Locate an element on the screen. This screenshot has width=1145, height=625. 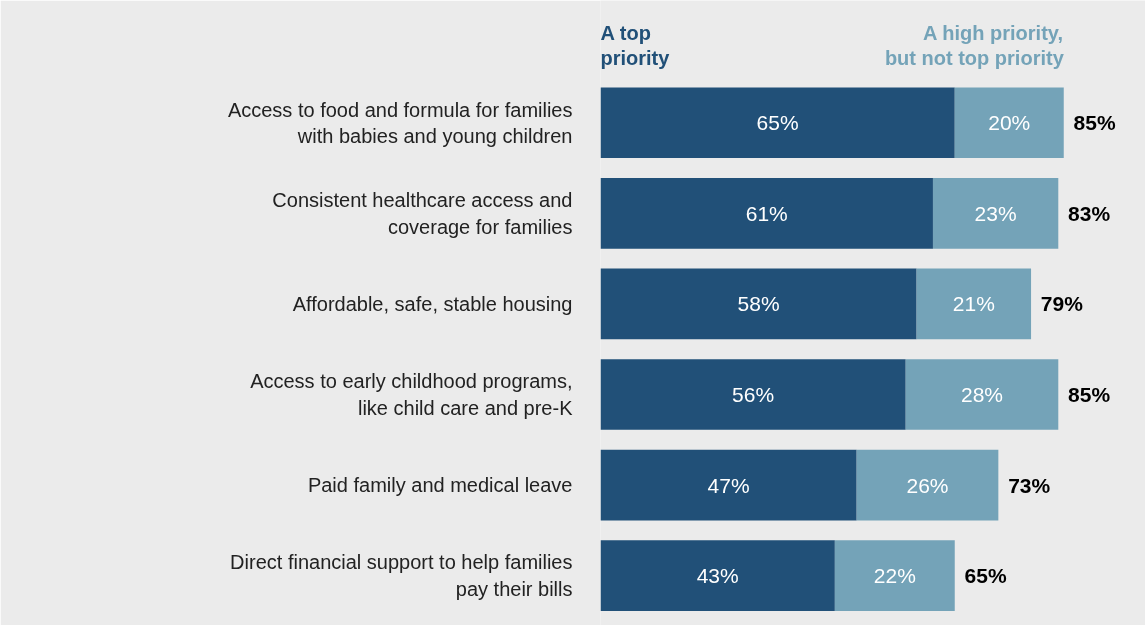
series-label: A high priority, but not top priority is located at coordinates (974, 46).